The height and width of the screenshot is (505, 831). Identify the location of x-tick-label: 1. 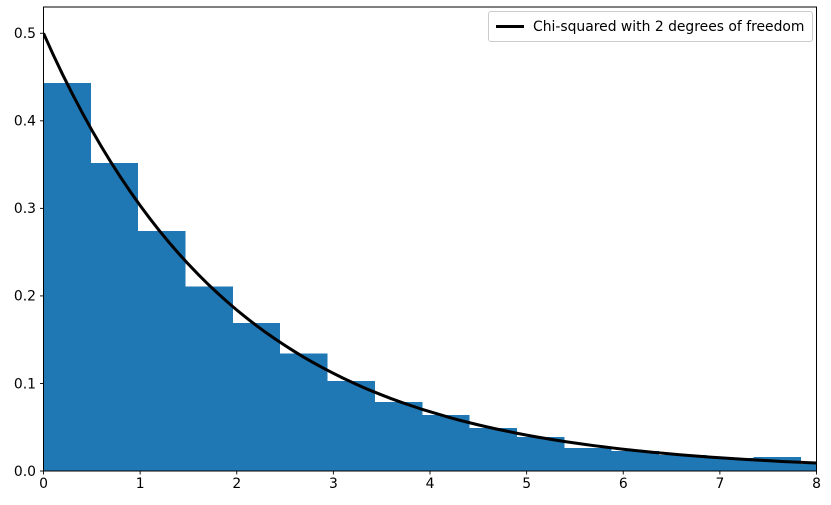
(140, 484).